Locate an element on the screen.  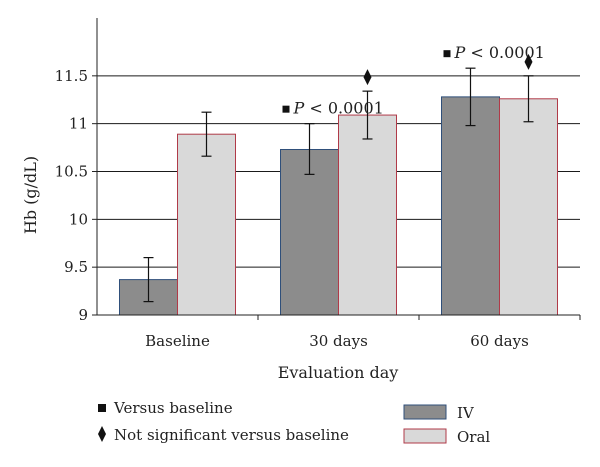
x-category-label: 60 days is located at coordinates (499, 341).